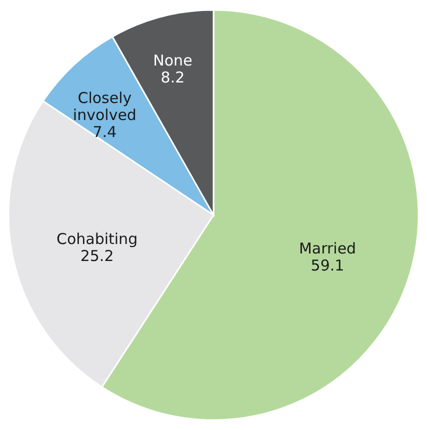  Describe the element at coordinates (97, 239) in the screenshot. I see `slice-label: Cohabiting` at that location.